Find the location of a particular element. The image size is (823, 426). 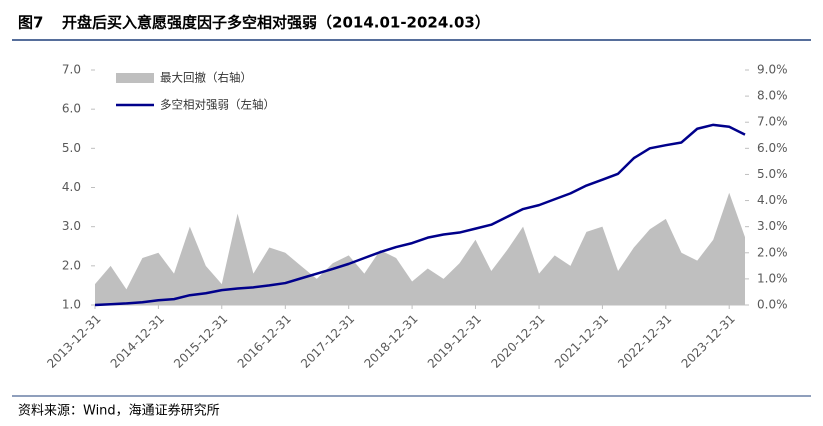

x-tick-label: 2023-12-31 is located at coordinates (708, 341).